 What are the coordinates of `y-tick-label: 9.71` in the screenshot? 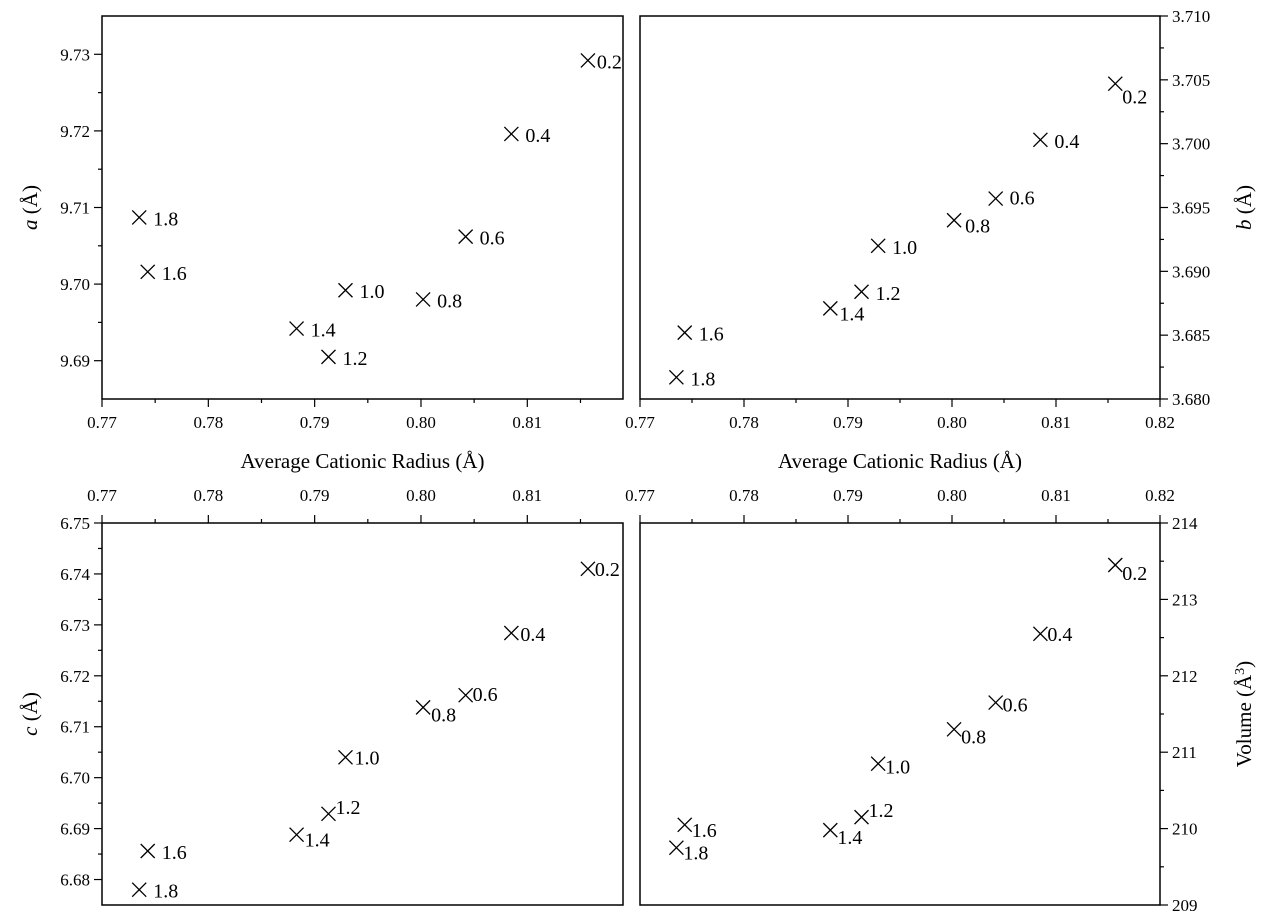 It's located at (75, 208).